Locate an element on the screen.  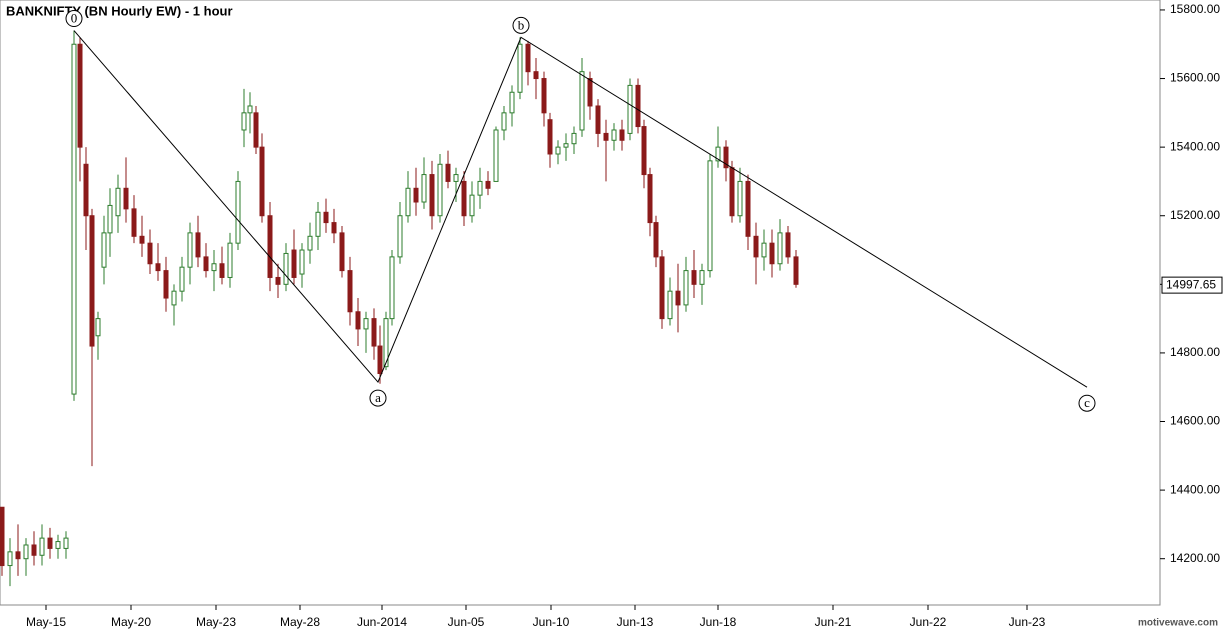
y-tick-label: 15200.00 is located at coordinates (1195, 215).